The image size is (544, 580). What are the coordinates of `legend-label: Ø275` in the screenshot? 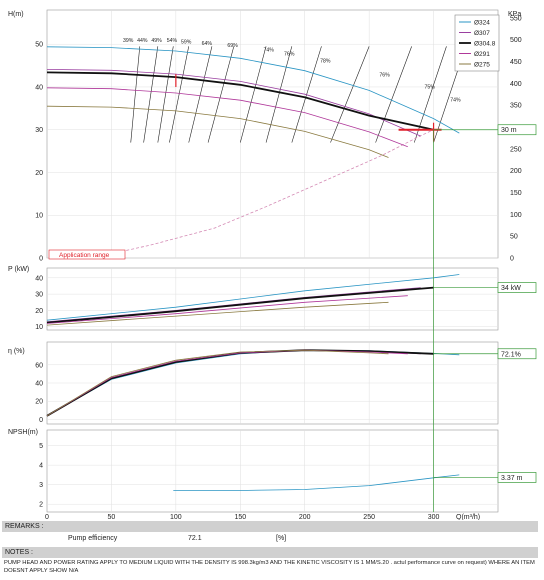 It's located at (482, 65).